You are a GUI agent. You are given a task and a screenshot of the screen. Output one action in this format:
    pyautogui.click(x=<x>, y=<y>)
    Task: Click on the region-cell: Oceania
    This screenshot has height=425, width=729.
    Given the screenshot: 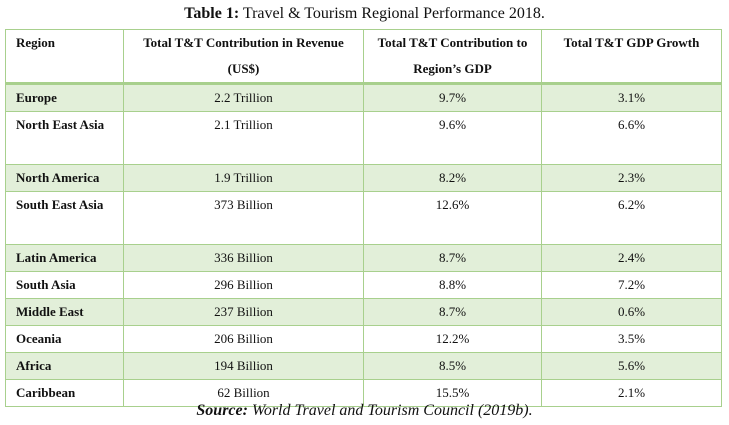 What is the action you would take?
    pyautogui.click(x=64, y=339)
    